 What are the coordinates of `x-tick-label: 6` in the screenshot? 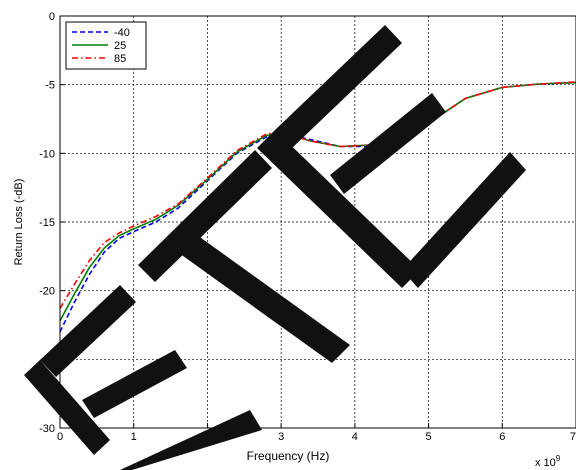 It's located at (502, 437).